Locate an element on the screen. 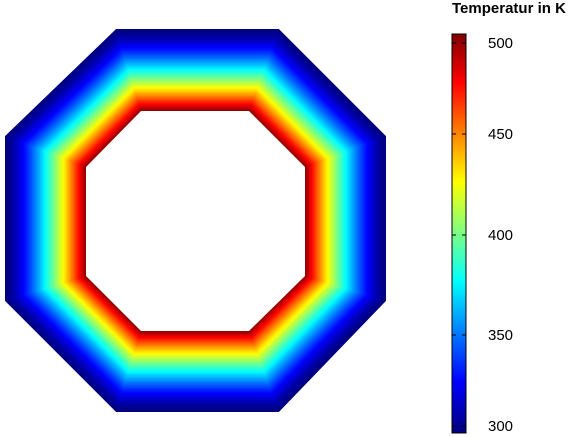  tick-label-400: 400 is located at coordinates (501, 235).